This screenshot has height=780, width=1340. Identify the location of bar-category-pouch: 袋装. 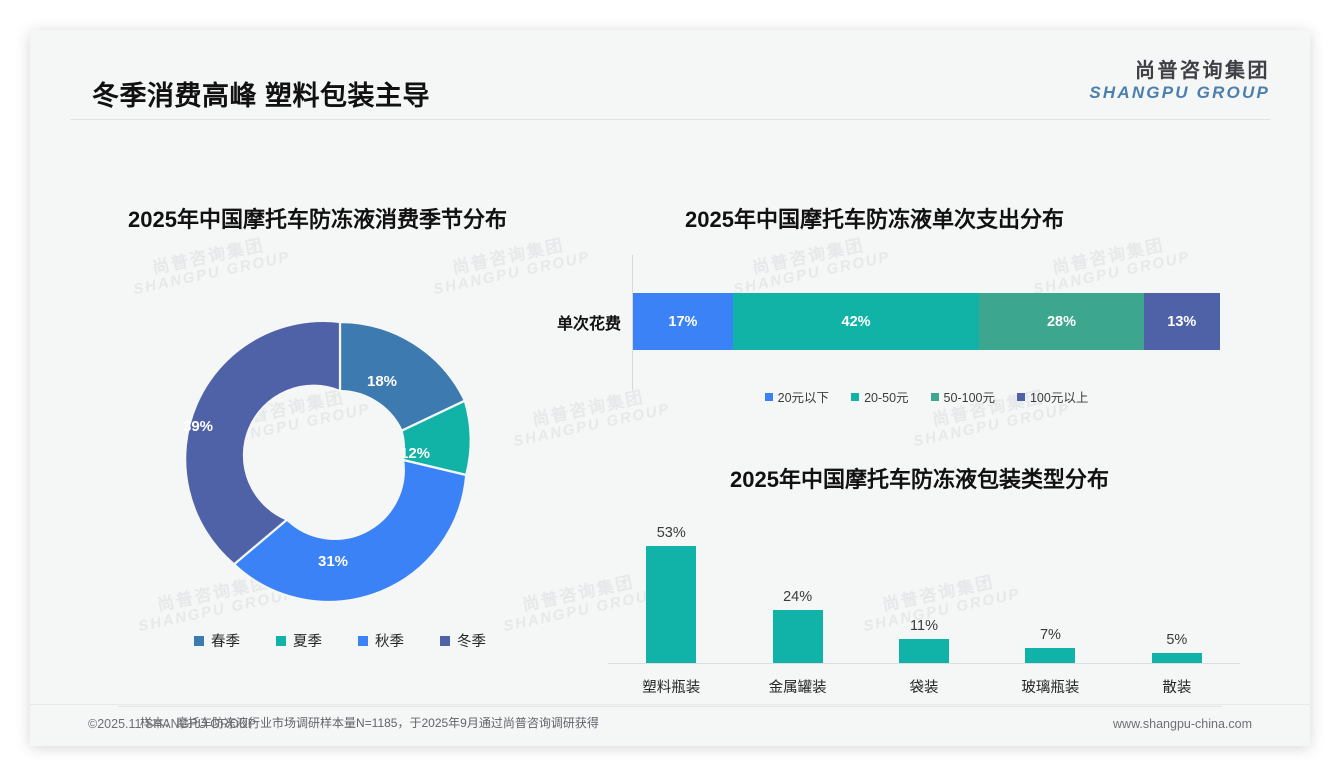
(924, 688).